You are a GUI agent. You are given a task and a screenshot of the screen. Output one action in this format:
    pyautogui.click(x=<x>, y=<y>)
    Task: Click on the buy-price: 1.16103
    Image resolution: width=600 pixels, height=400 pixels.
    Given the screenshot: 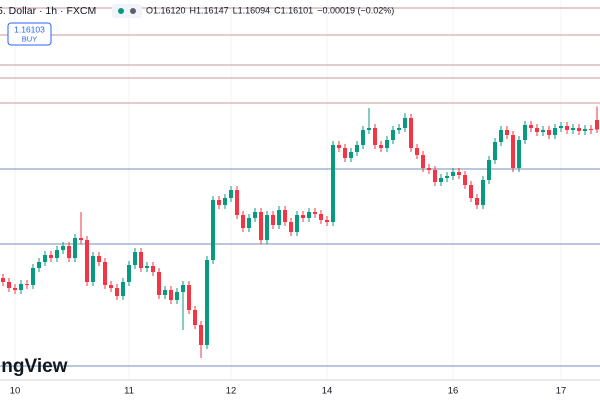 What is the action you would take?
    pyautogui.click(x=29, y=29)
    